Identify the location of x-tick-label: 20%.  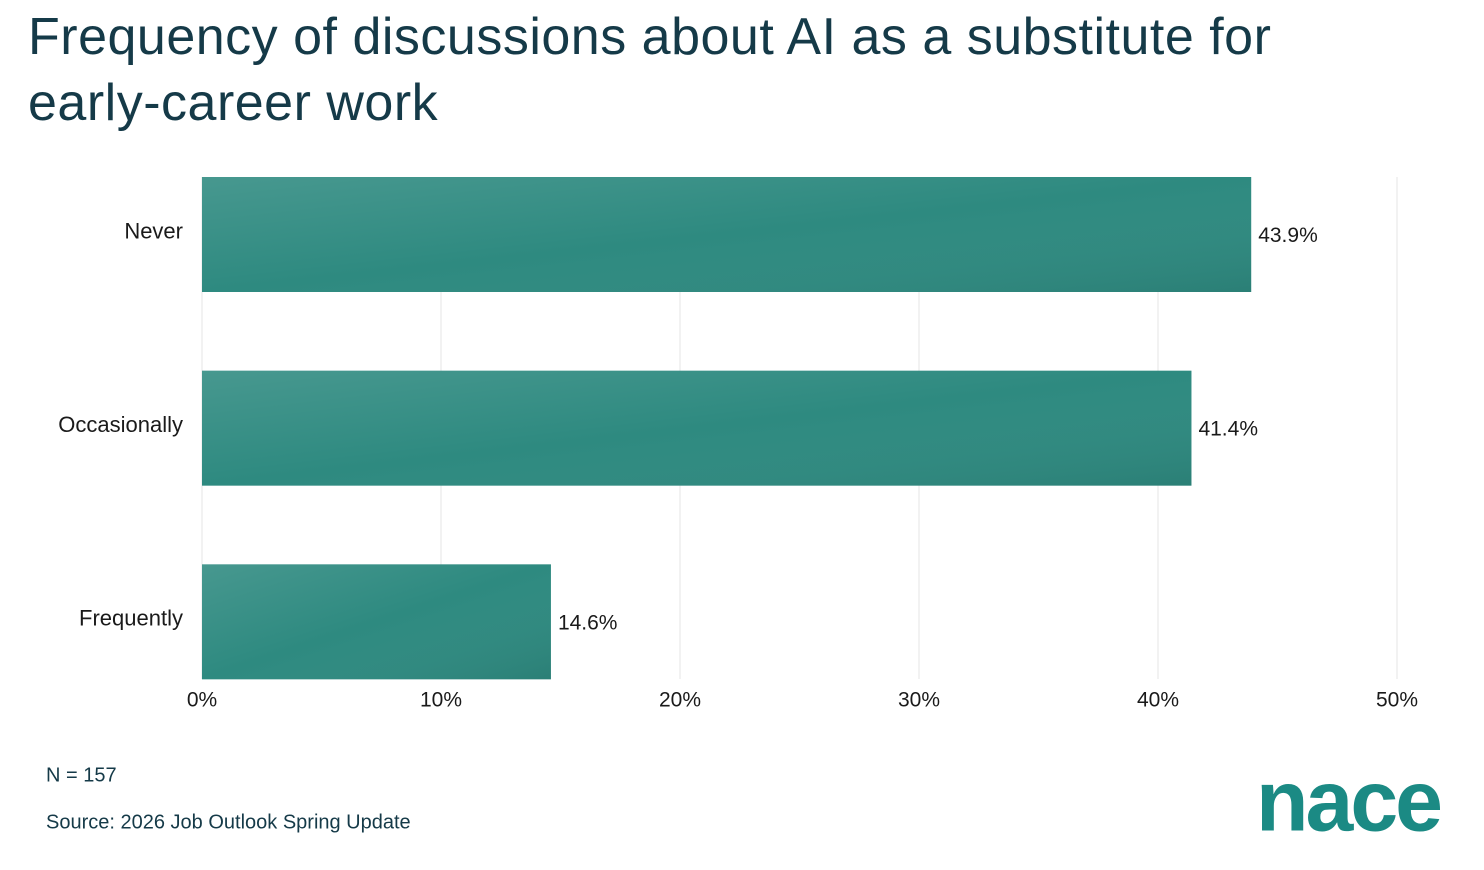
(680, 700).